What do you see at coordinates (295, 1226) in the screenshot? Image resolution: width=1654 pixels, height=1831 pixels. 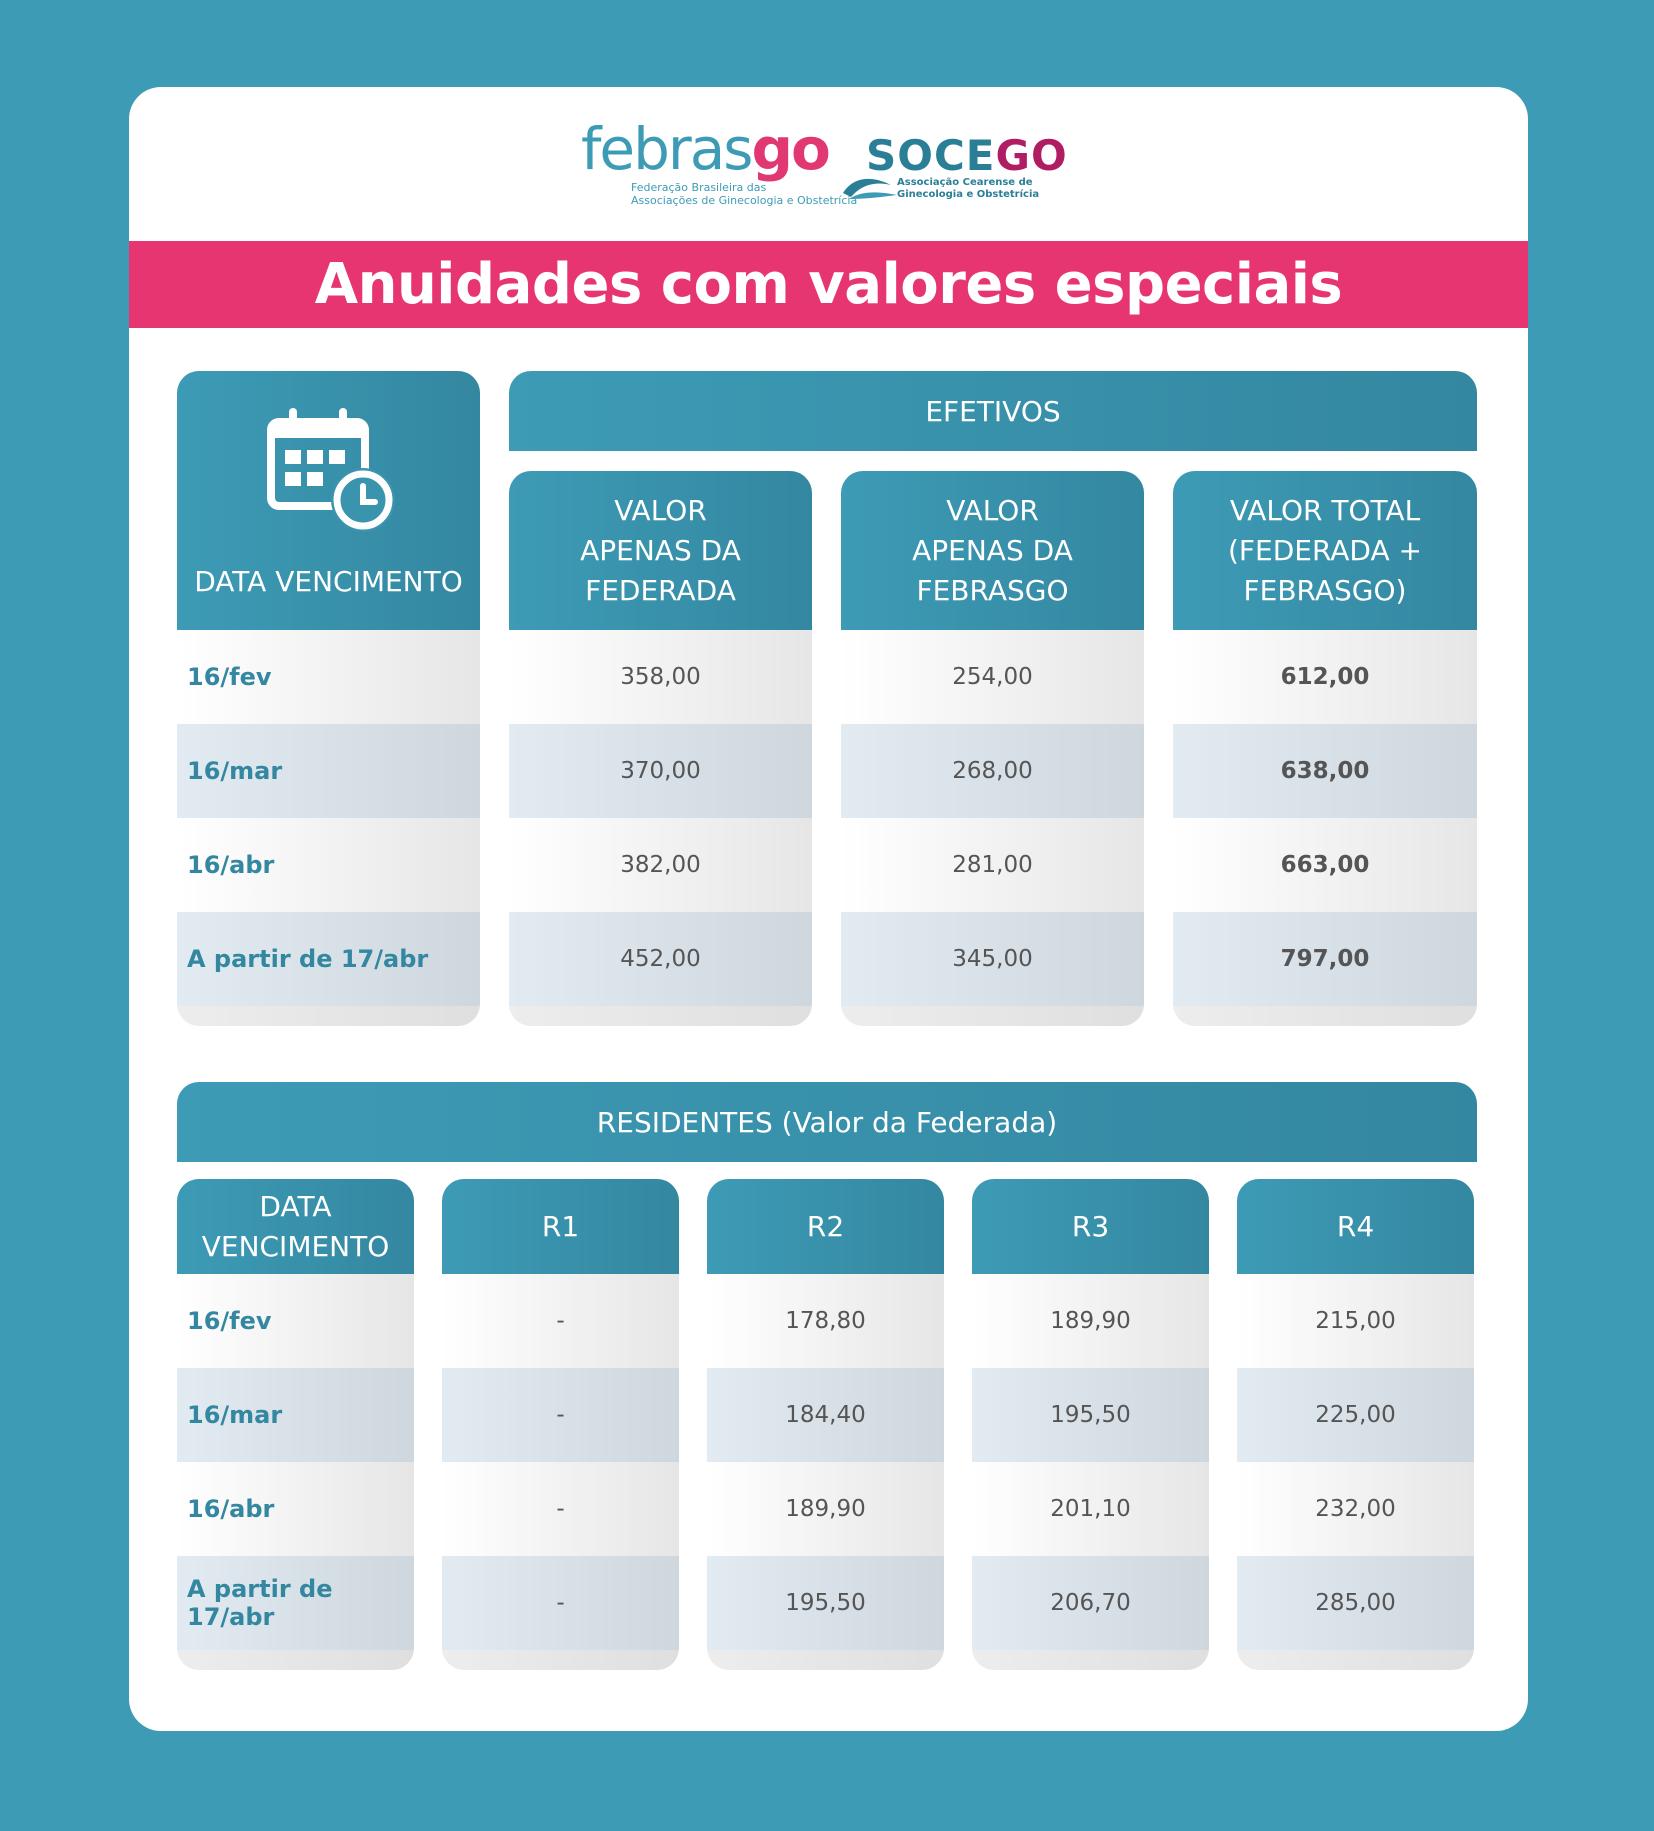 I see `residentes-date-header: DATA VENCIMENTO` at bounding box center [295, 1226].